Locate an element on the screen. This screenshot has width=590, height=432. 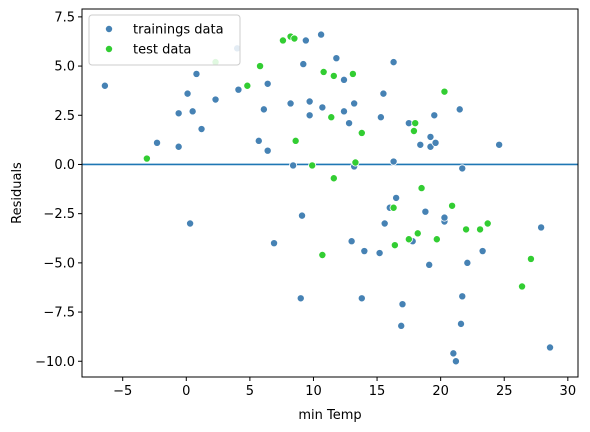
legend: trainings data test data is located at coordinates (164, 40).